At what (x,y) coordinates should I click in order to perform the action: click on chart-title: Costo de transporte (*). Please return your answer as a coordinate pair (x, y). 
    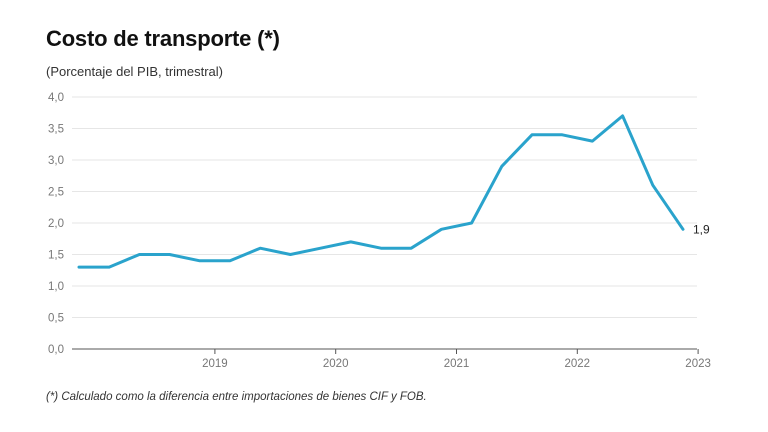
    Looking at the image, I should click on (163, 38).